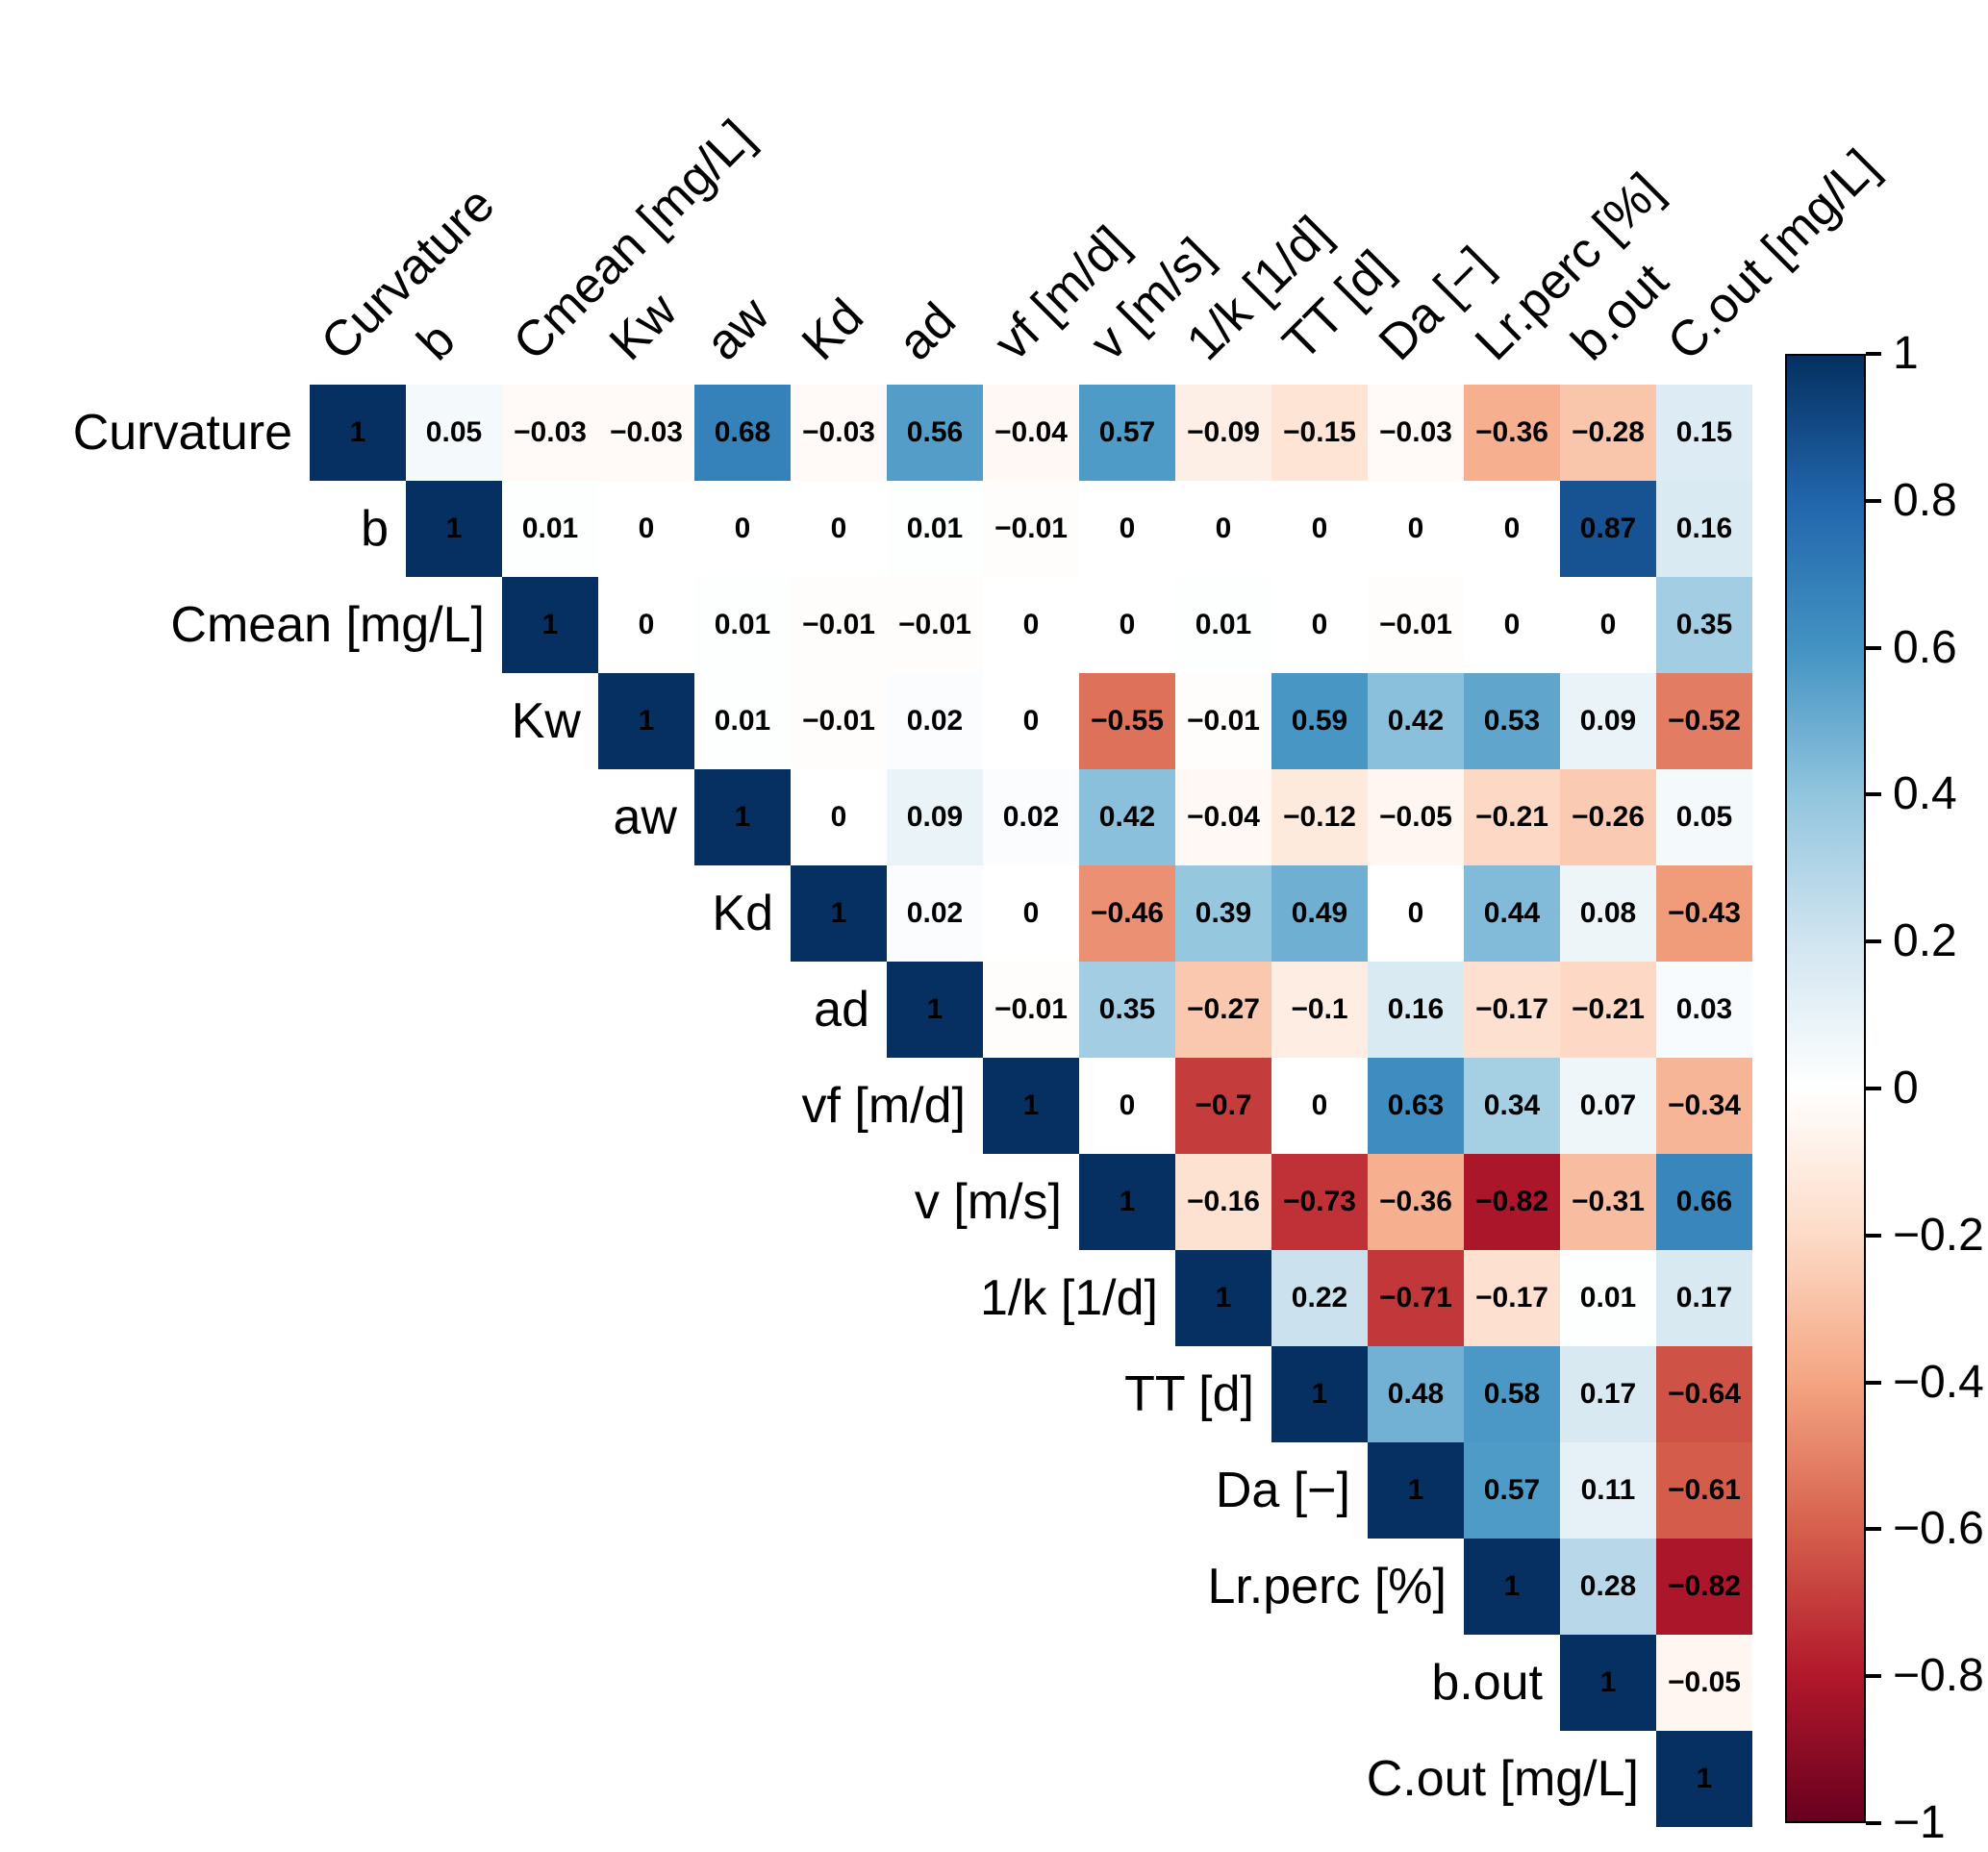 Image resolution: width=1988 pixels, height=1852 pixels. Describe the element at coordinates (1938, 1529) in the screenshot. I see `colorbar-tick-label: −0.6` at that location.